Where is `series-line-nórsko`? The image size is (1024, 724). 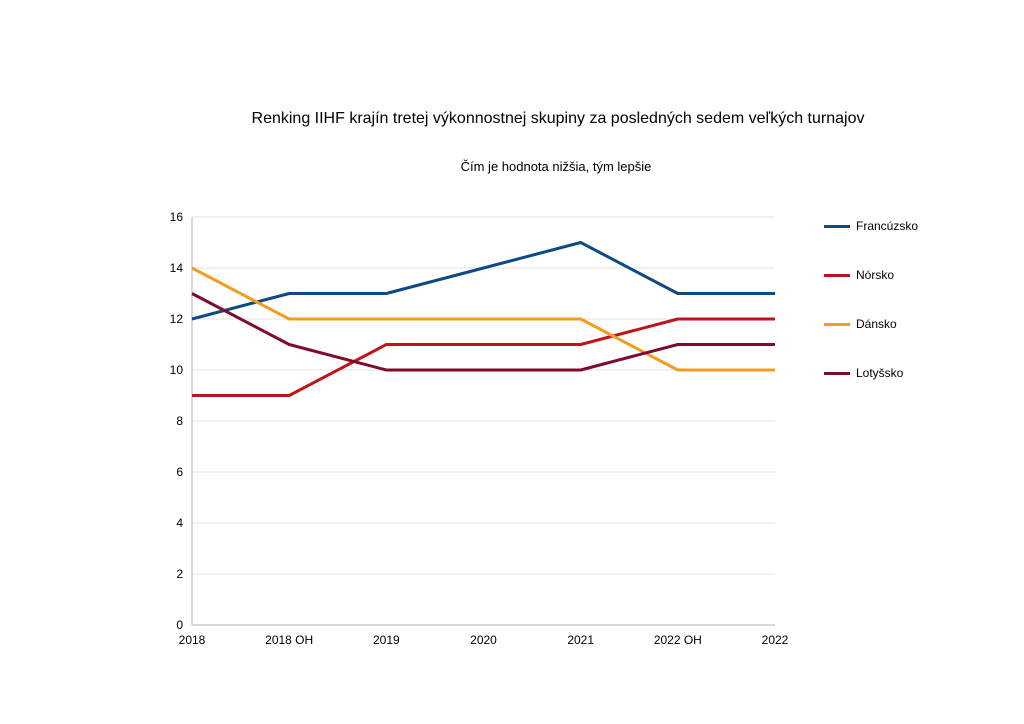
series-line-nórsko is located at coordinates (483, 357).